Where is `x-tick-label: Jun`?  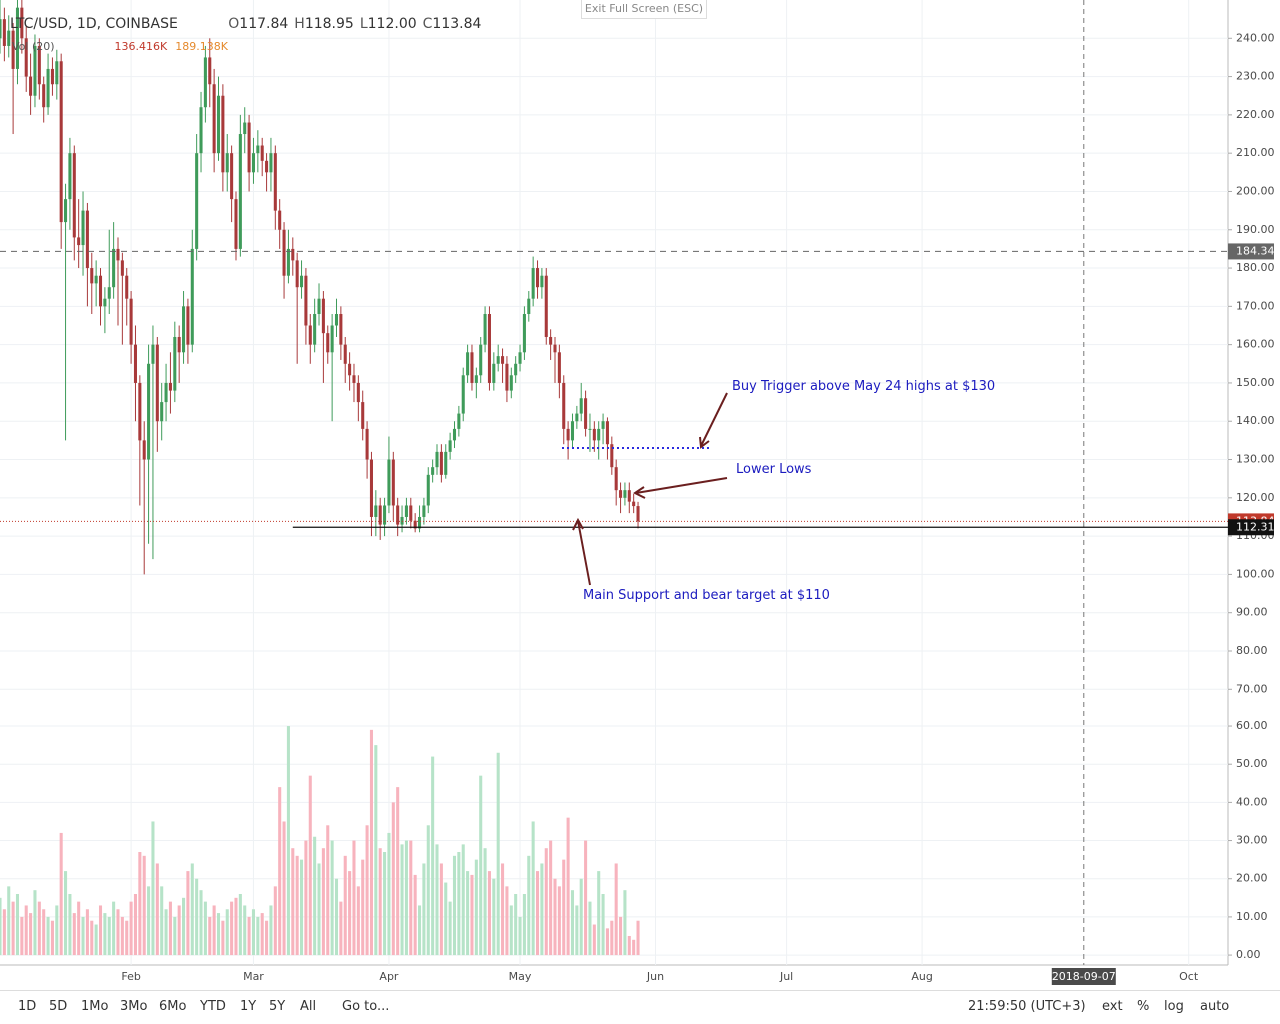
x-tick-label: Jun is located at coordinates (655, 976).